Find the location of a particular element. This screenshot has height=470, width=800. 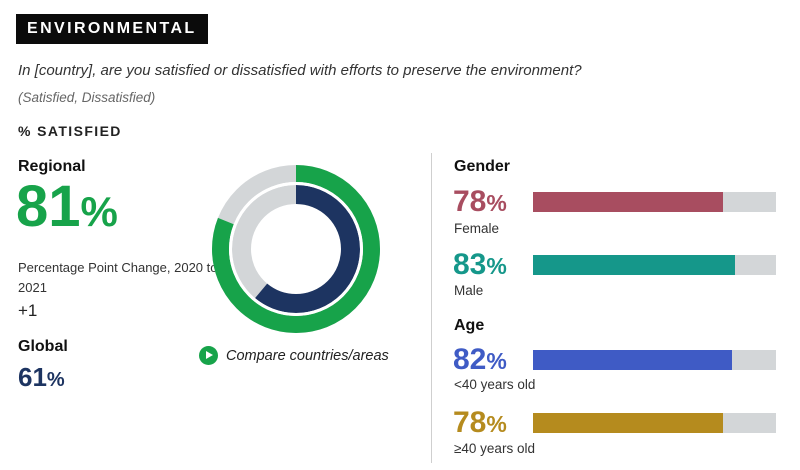

global-ring-arc is located at coordinates (296, 249).